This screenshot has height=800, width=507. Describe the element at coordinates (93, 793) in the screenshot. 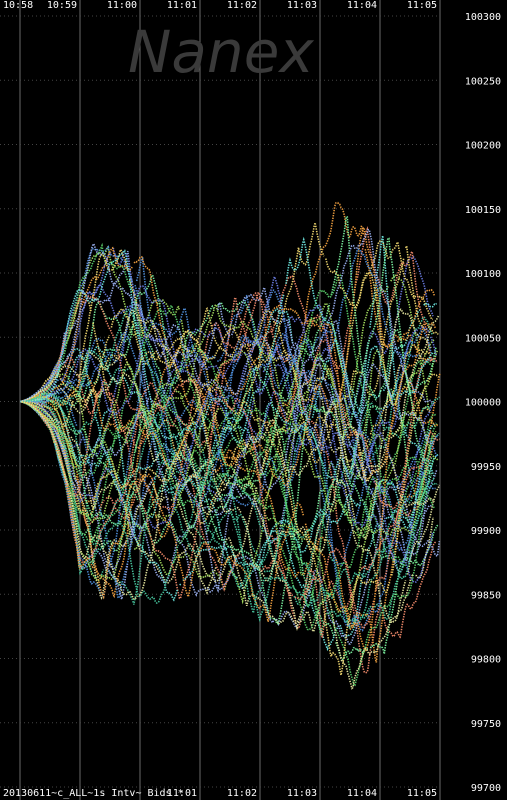

I see `footer-label: 20130611~c_ALL~1s Intv~ Bids *` at that location.